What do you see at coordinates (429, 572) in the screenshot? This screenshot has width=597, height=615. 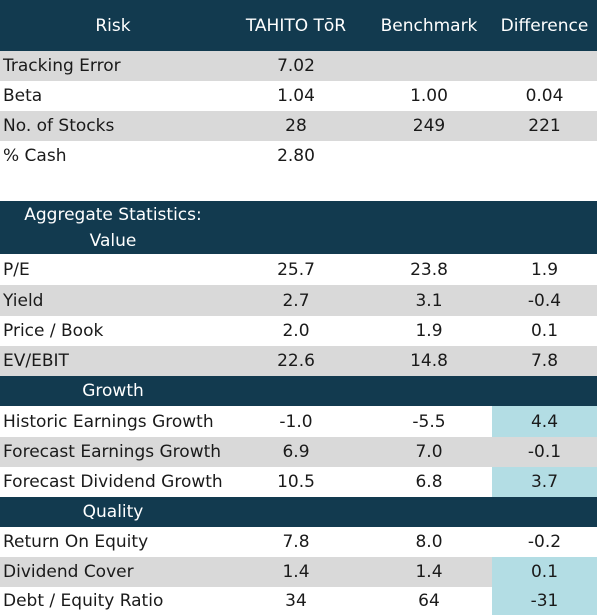 I see `benchmark-value: 1.4` at bounding box center [429, 572].